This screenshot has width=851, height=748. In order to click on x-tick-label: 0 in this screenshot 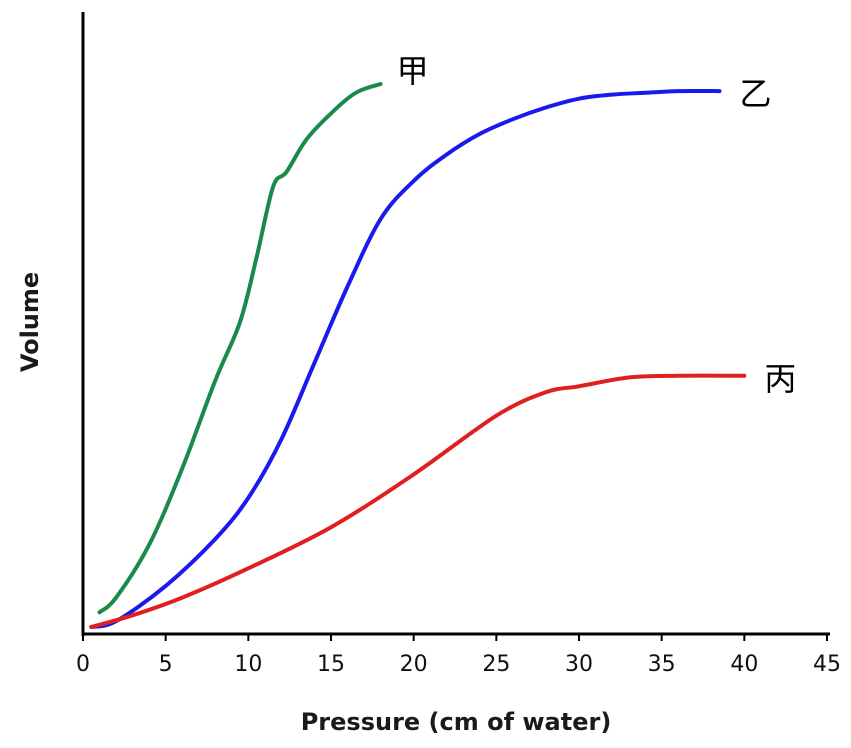, I will do `click(83, 664)`.